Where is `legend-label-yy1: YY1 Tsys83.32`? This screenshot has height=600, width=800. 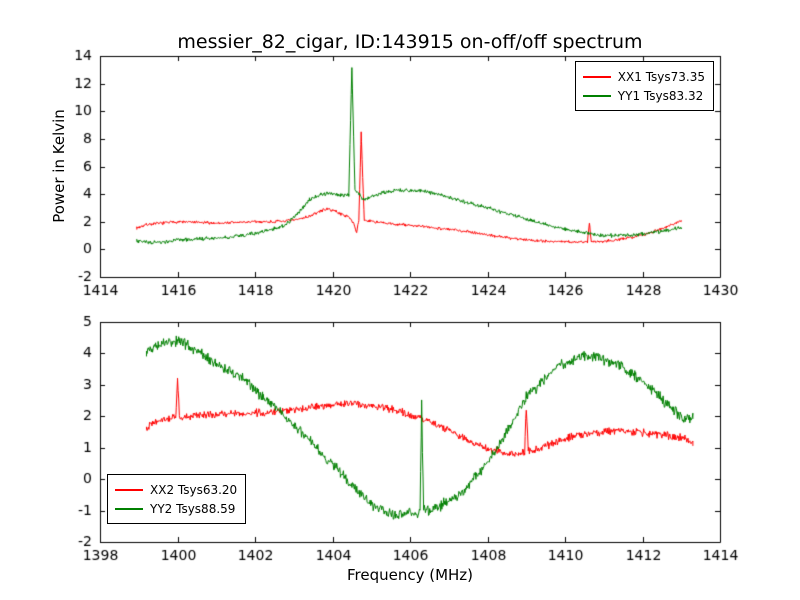 legend-label-yy1: YY1 Tsys83.32 is located at coordinates (660, 95).